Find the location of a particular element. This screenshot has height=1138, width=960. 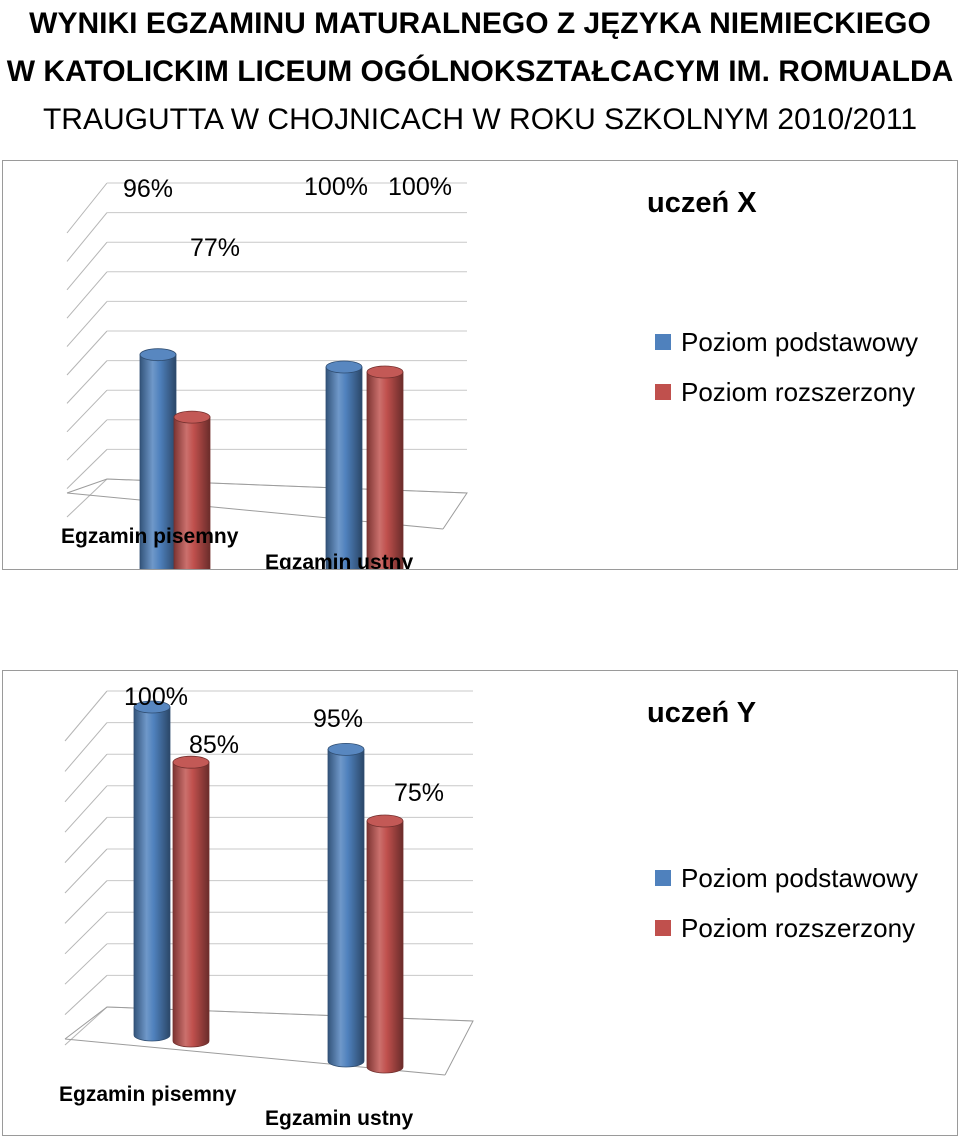

data-label-basic-oral: 100% is located at coordinates (336, 187).